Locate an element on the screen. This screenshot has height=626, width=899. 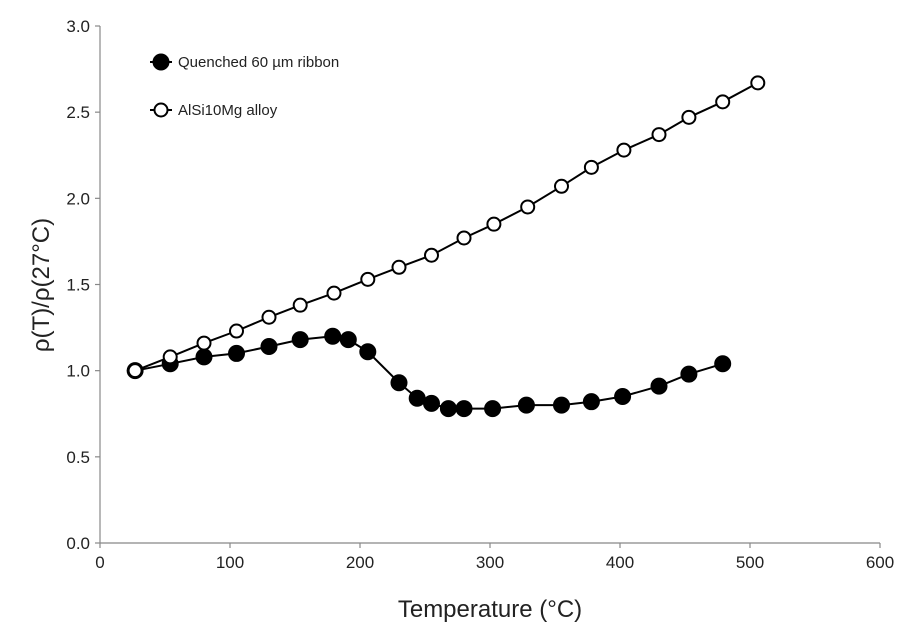
y-axis-title: ρ(T)/ρ(27°C) is located at coordinates (41, 285).